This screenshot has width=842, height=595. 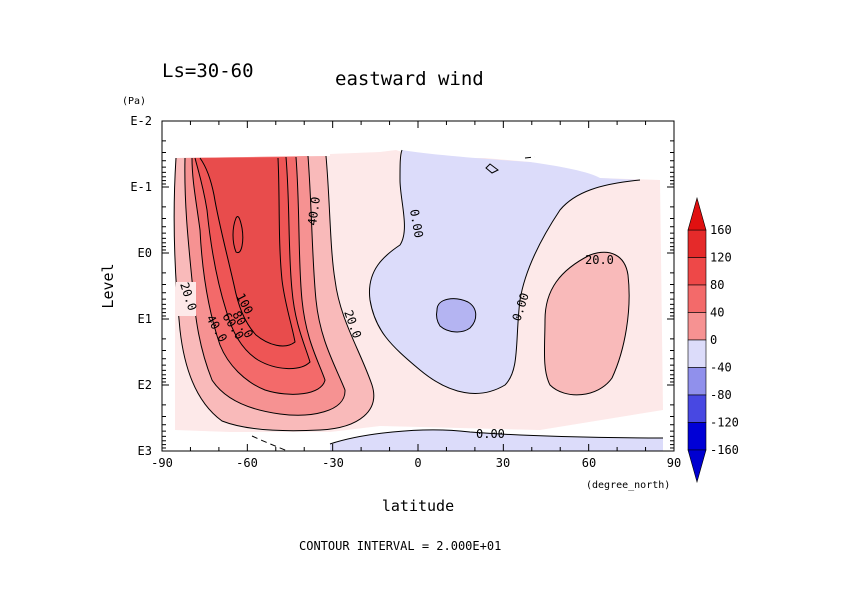 I want to click on contour-0-bottom, so click(x=496, y=437).